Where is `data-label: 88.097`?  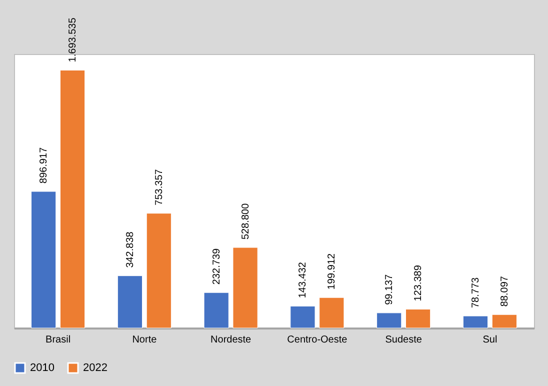 data-label: 88.097 is located at coordinates (504, 291).